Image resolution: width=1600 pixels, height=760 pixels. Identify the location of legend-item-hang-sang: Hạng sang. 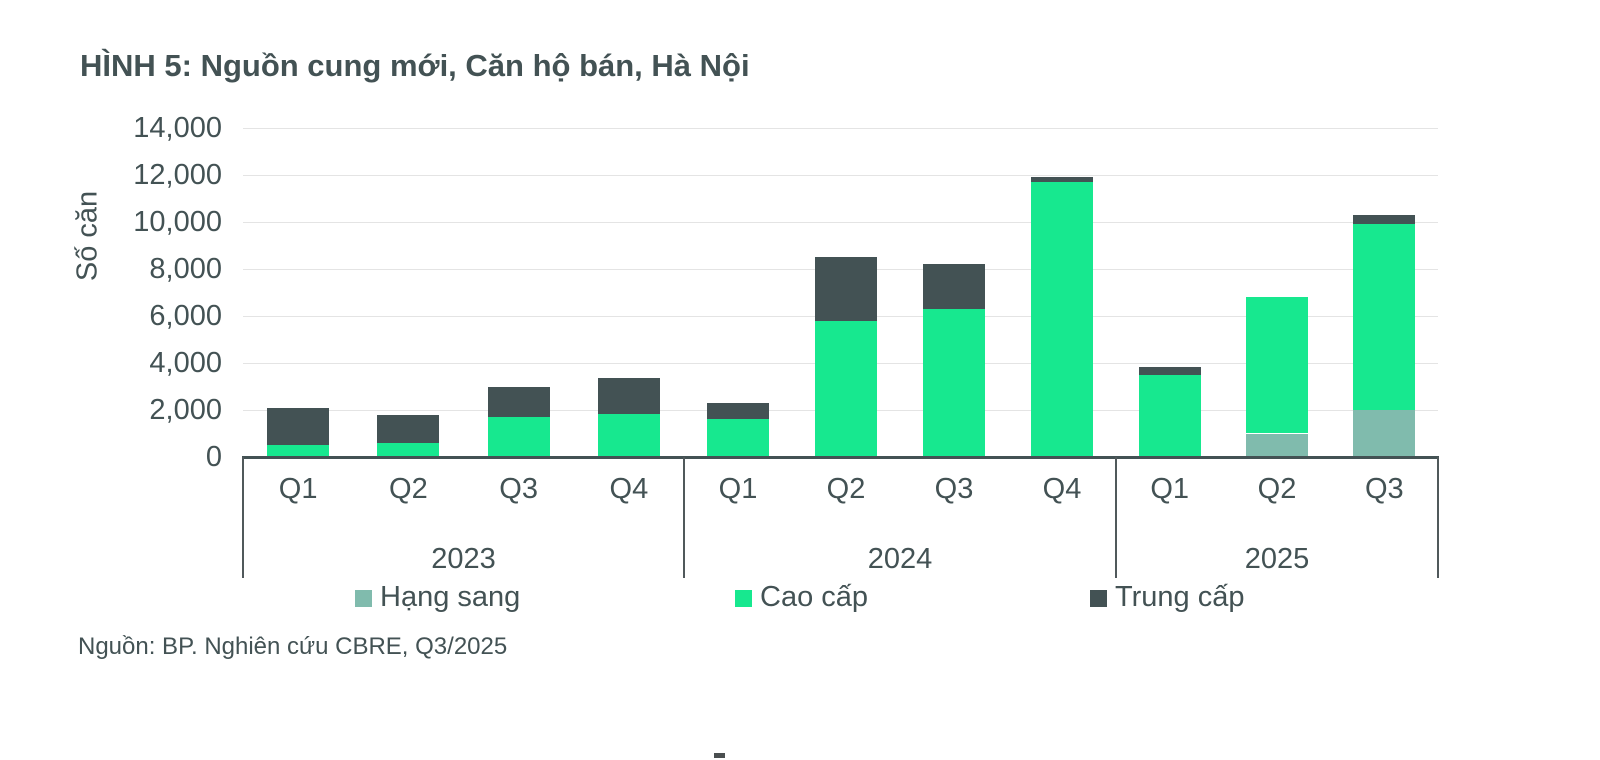
(437, 597).